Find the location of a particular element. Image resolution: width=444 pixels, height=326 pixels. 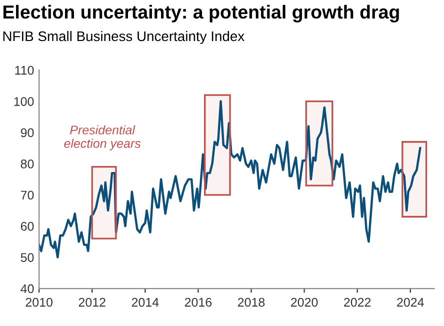

y-tick-label: 70 is located at coordinates (27, 195).